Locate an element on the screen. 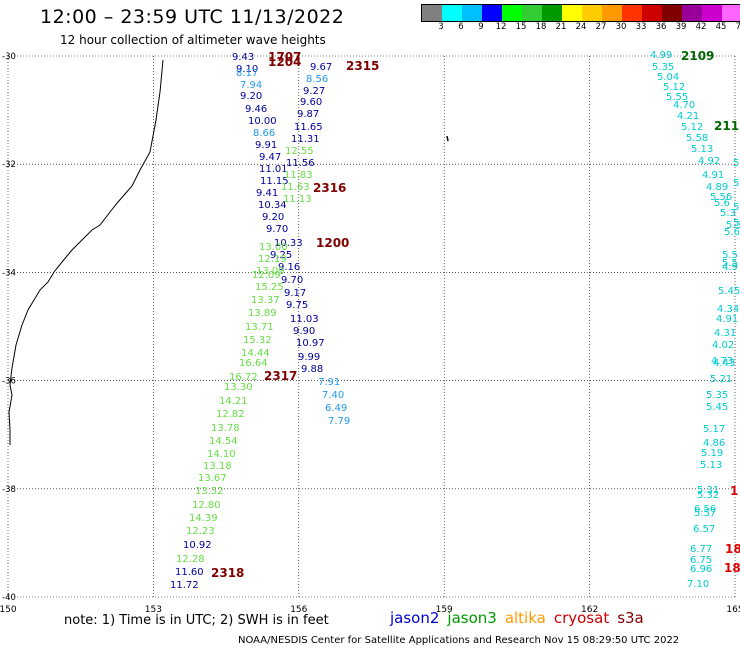 The width and height of the screenshot is (740, 650). pass-time-label: 2316 is located at coordinates (329, 188).